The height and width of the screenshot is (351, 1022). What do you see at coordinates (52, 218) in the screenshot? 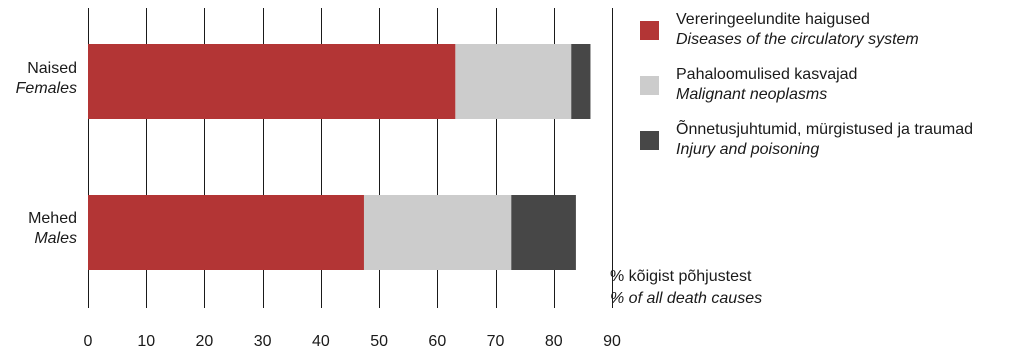
I see `category-label-primary: Mehed` at bounding box center [52, 218].